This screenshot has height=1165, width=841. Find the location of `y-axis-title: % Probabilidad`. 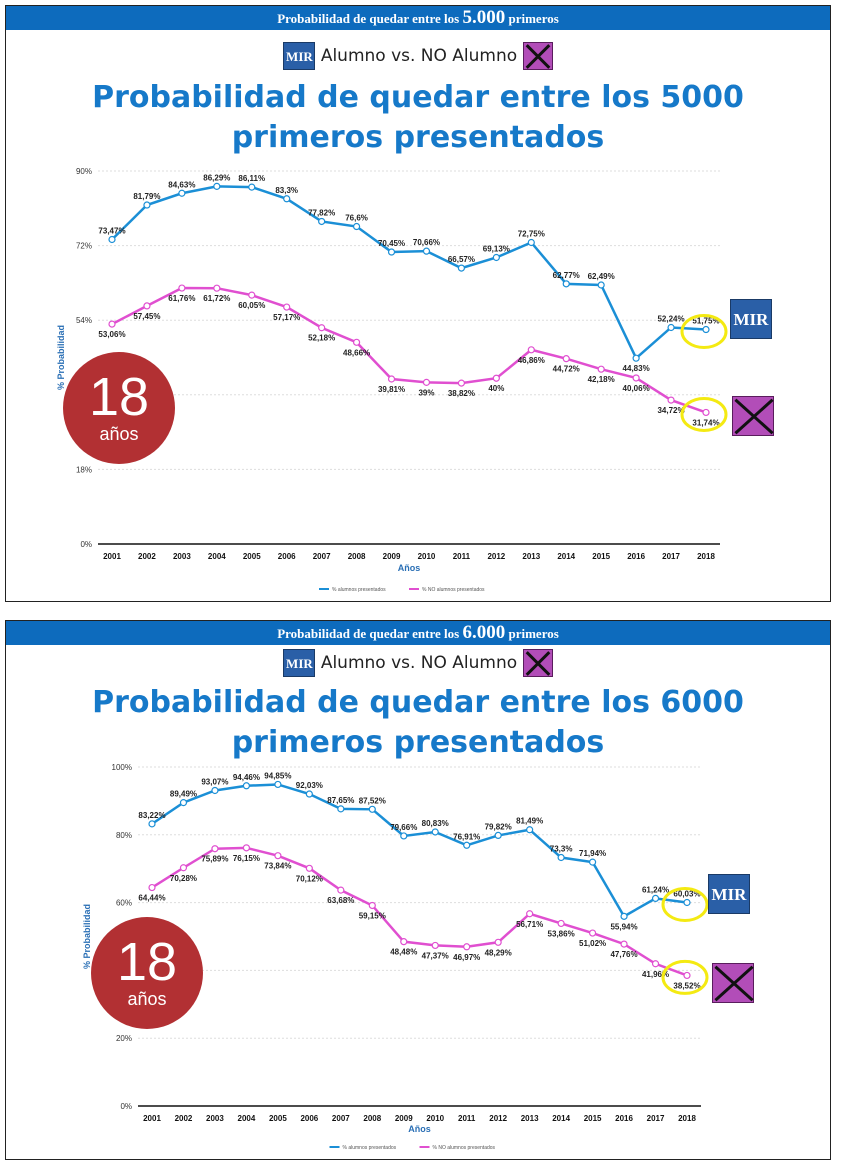

y-axis-title: % Probabilidad is located at coordinates (87, 936).